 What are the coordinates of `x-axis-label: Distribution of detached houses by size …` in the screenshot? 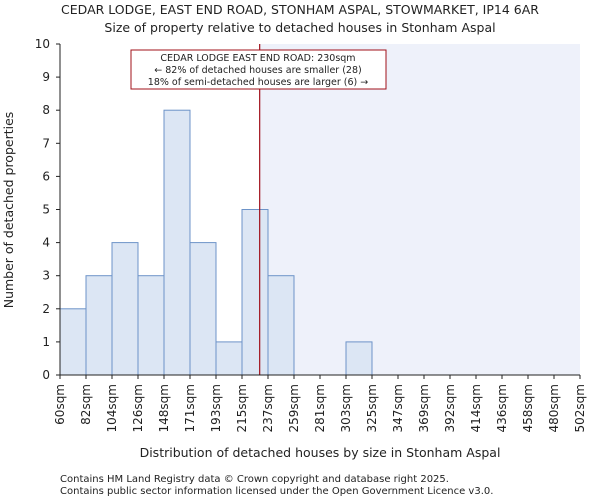 It's located at (320, 452).